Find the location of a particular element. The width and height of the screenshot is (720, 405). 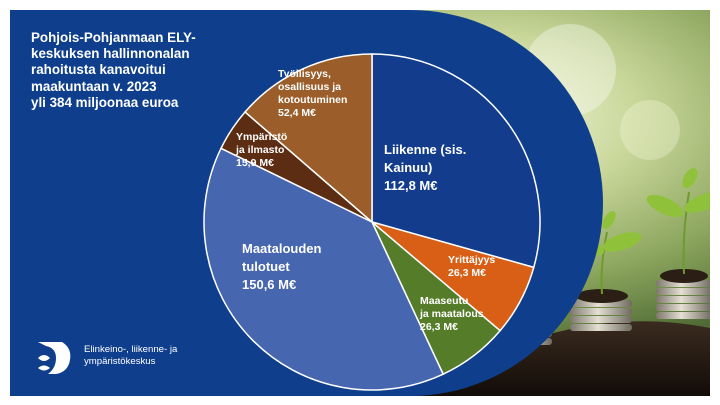

slice-label-line: 150,6 M€ is located at coordinates (269, 284).